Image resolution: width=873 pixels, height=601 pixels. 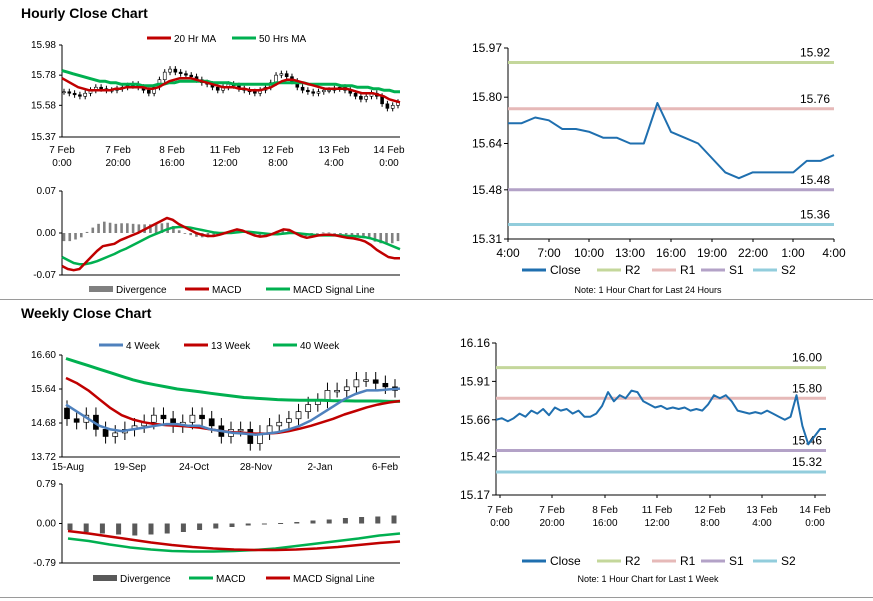 What do you see at coordinates (487, 48) in the screenshot?
I see `hourly-levels-y-tick-label: 15.97` at bounding box center [487, 48].